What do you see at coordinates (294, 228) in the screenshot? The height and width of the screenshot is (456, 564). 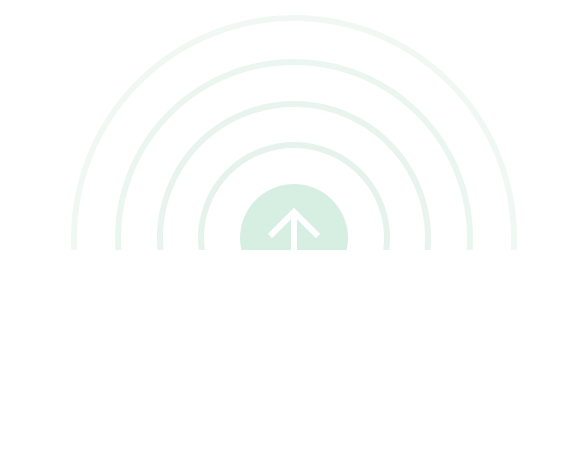 I see `arrow-up-icon` at bounding box center [294, 228].